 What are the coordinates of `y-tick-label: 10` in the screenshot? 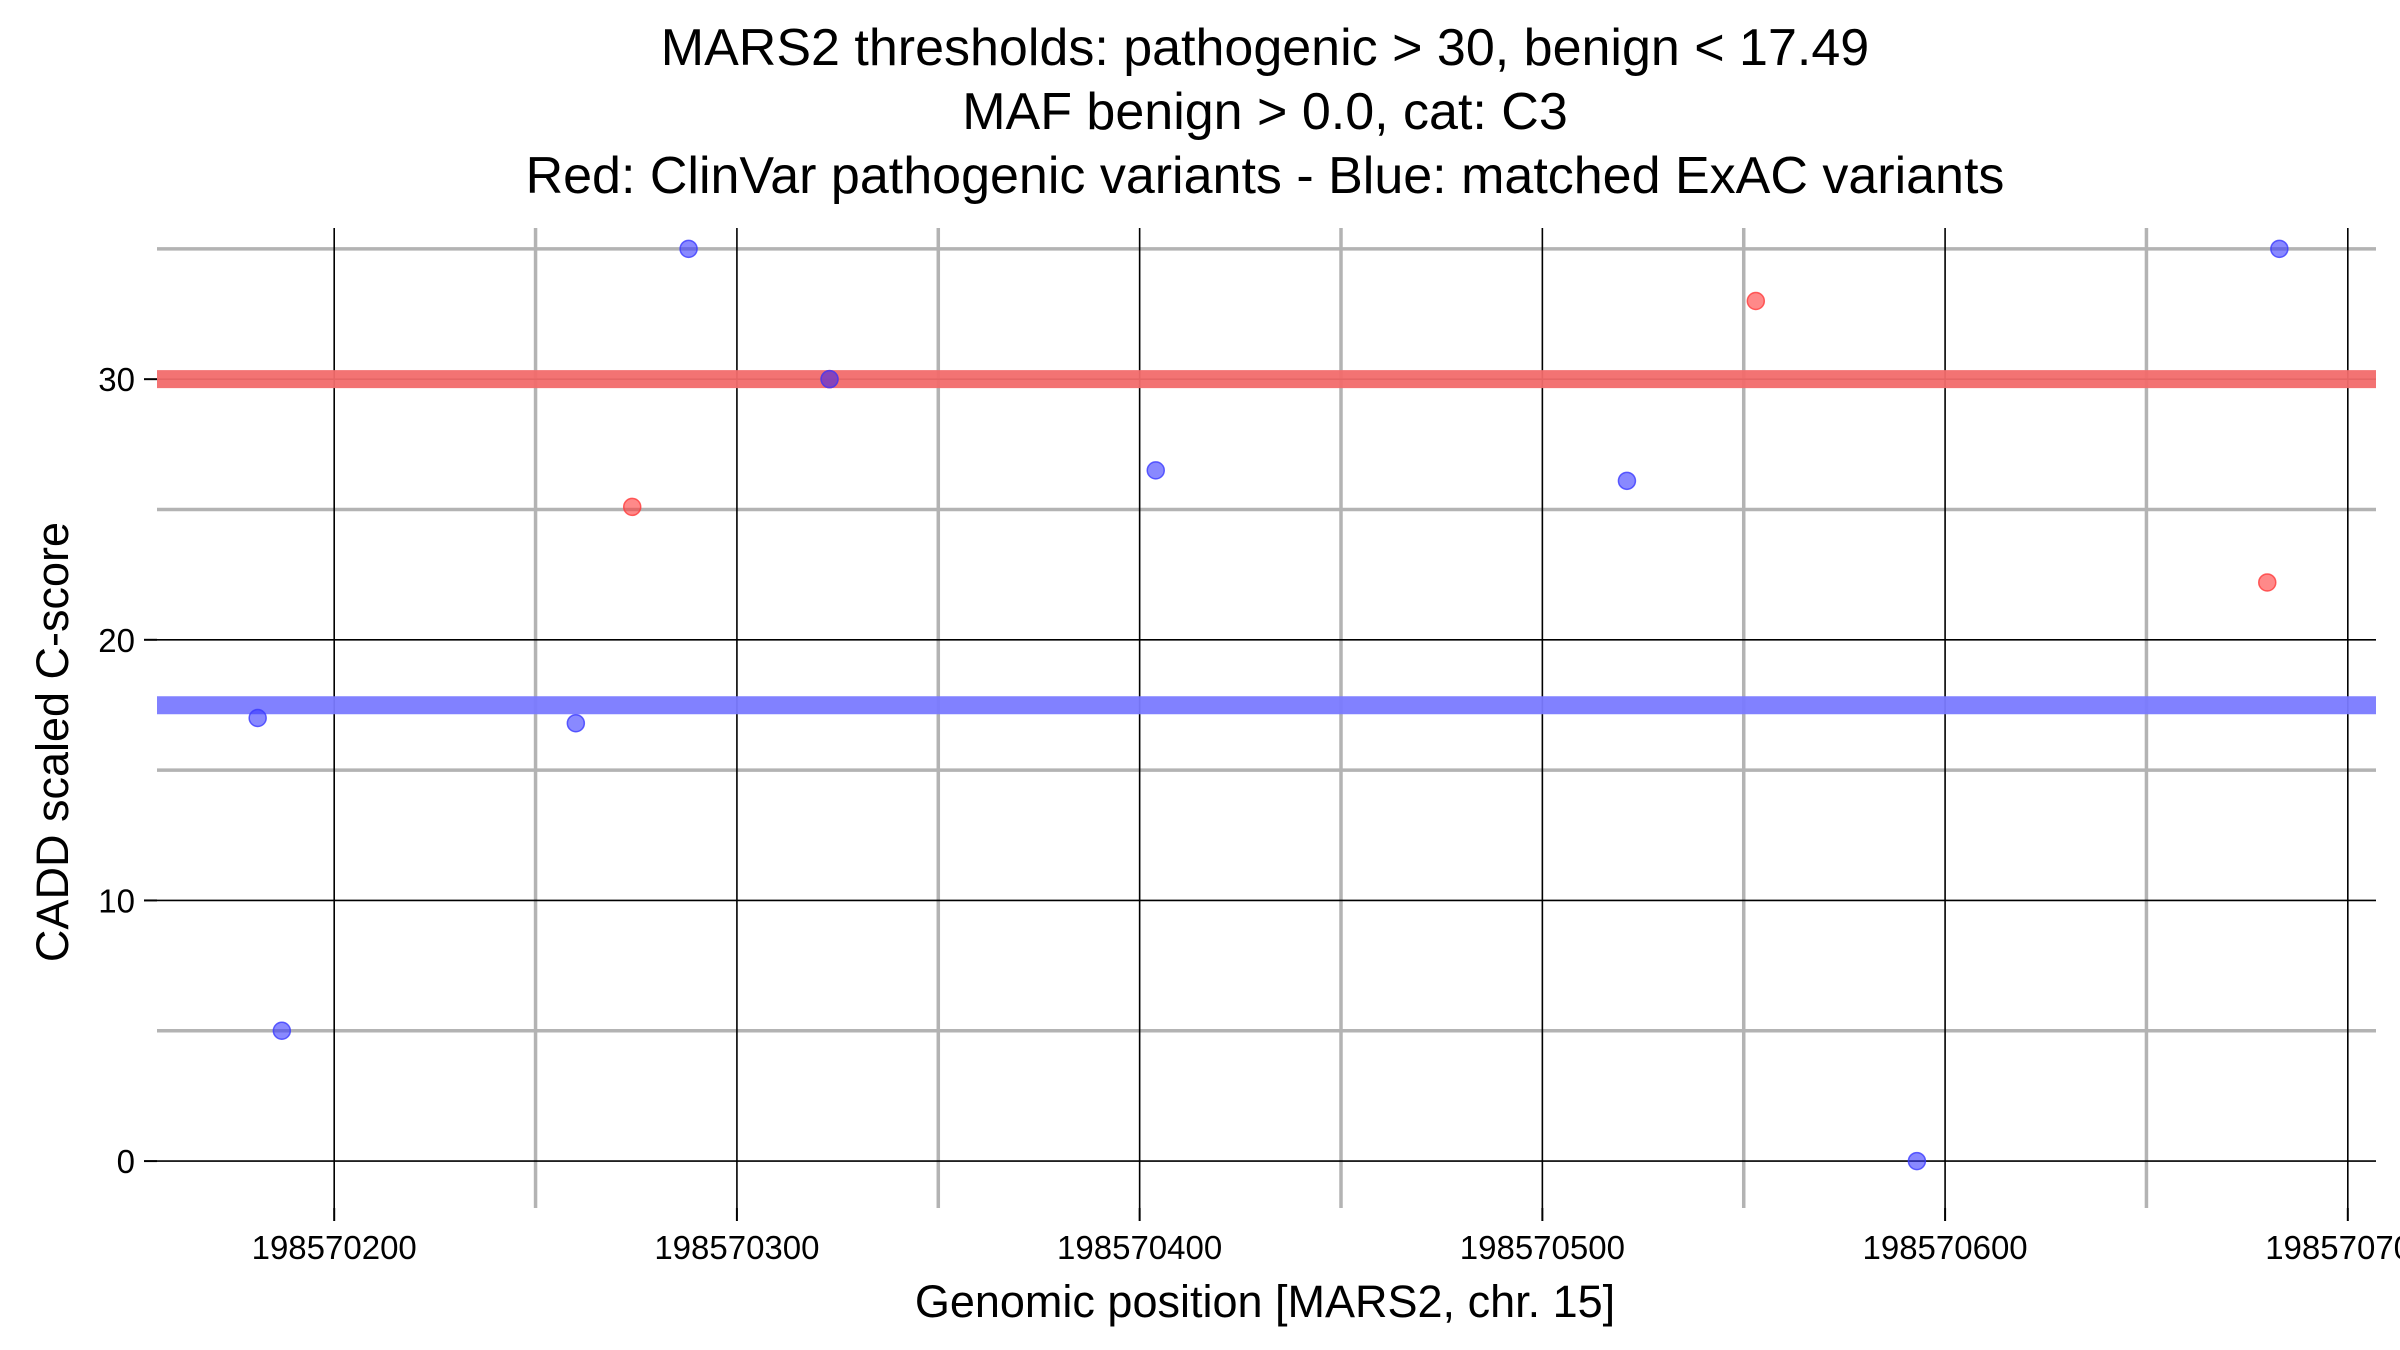 It's located at (116, 900).